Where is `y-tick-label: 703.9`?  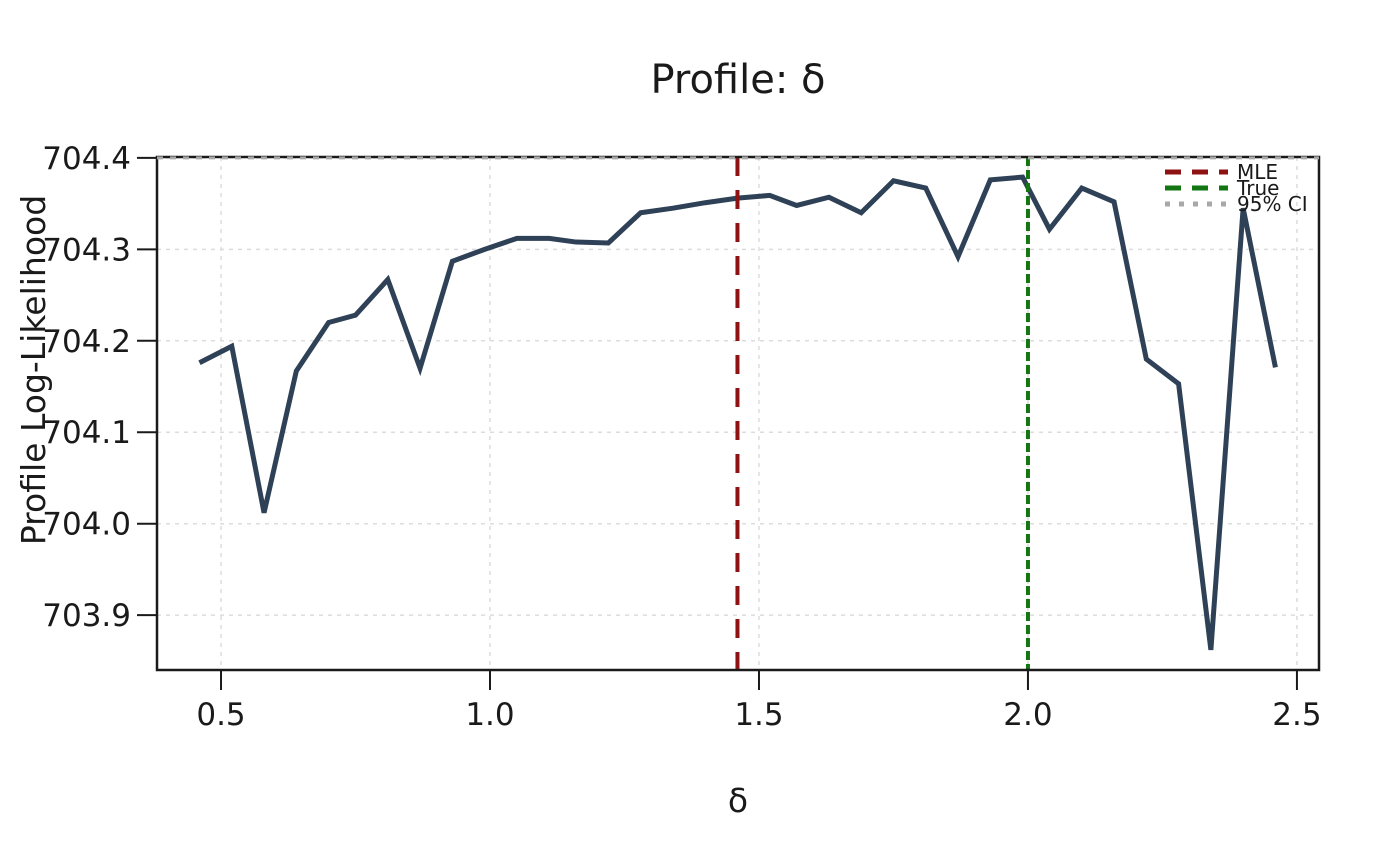
y-tick-label: 703.9 is located at coordinates (86, 616).